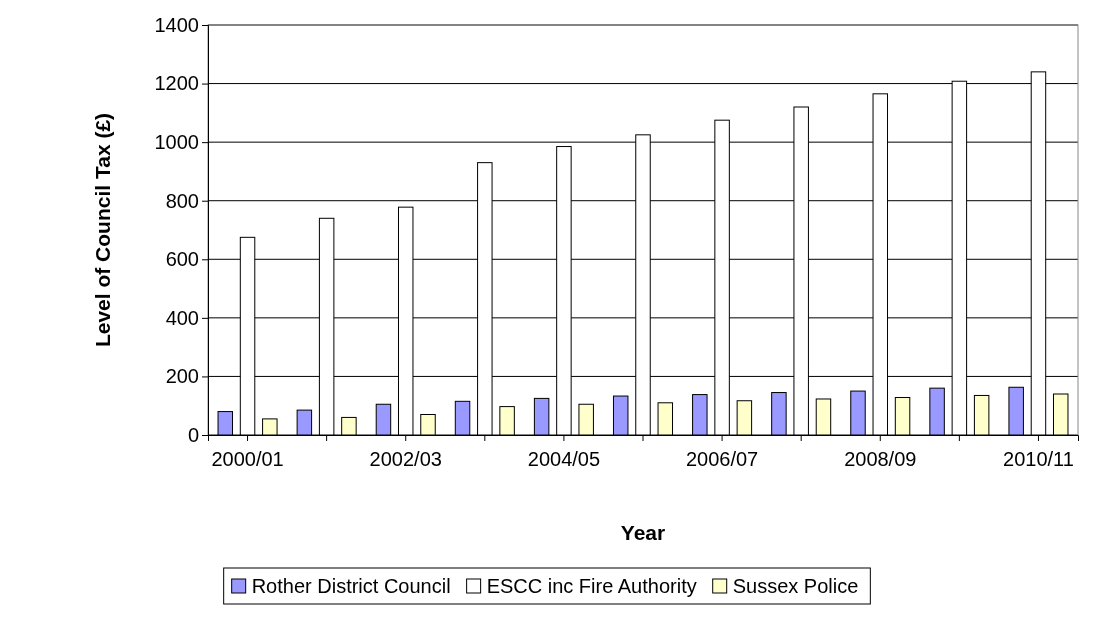 The width and height of the screenshot is (1094, 625). Describe the element at coordinates (176, 142) in the screenshot. I see `y-tick-label: 1000` at that location.